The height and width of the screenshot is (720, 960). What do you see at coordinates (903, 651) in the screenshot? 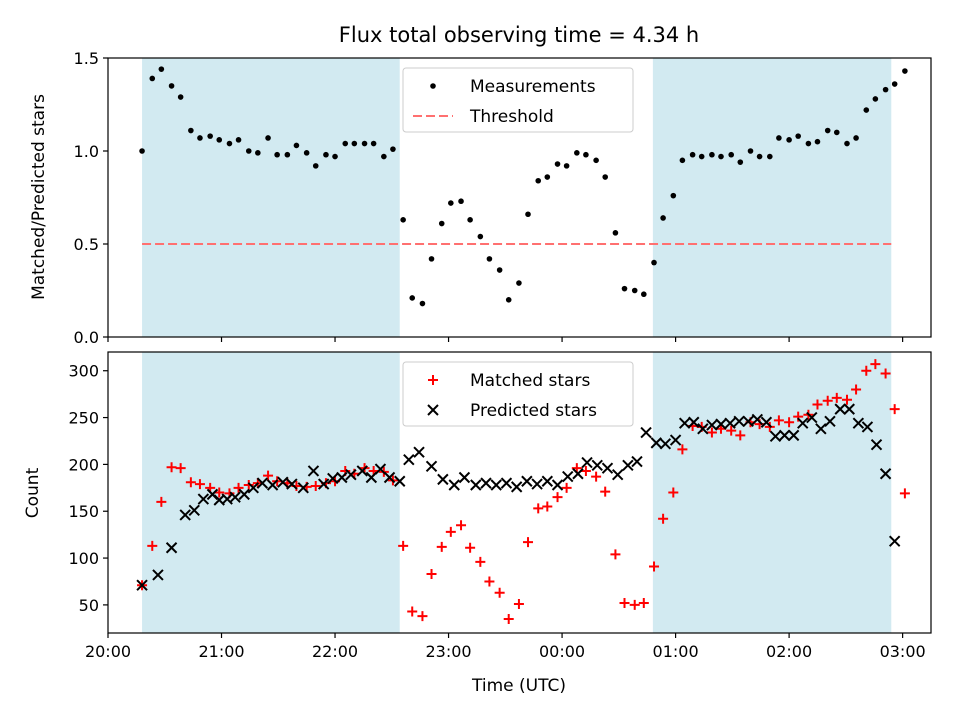
I see `x-tick-label: 03:00` at bounding box center [903, 651].